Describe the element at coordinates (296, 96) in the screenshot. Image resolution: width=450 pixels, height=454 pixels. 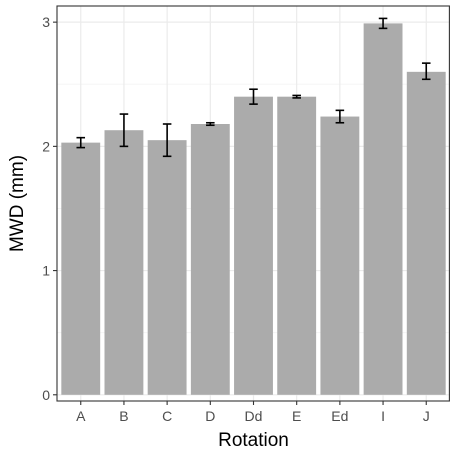
I see `error-bar-E` at that location.